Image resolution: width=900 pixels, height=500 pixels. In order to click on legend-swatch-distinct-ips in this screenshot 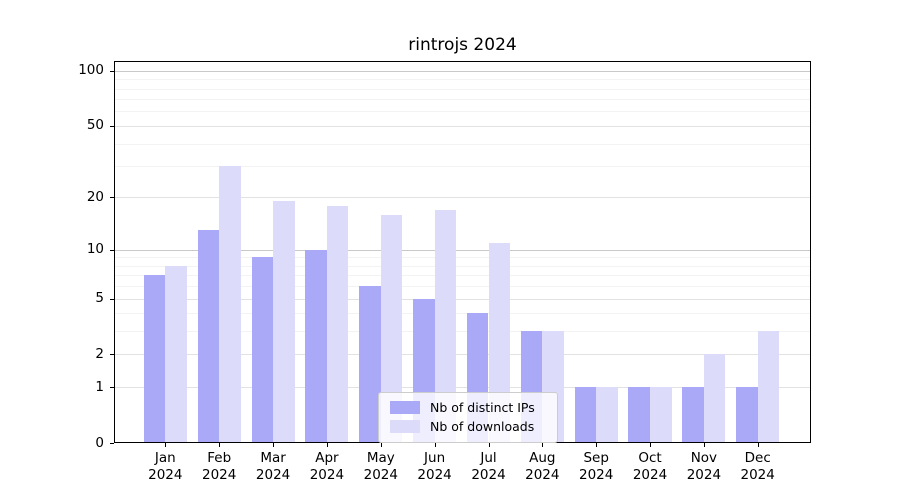, I will do `click(405, 407)`.